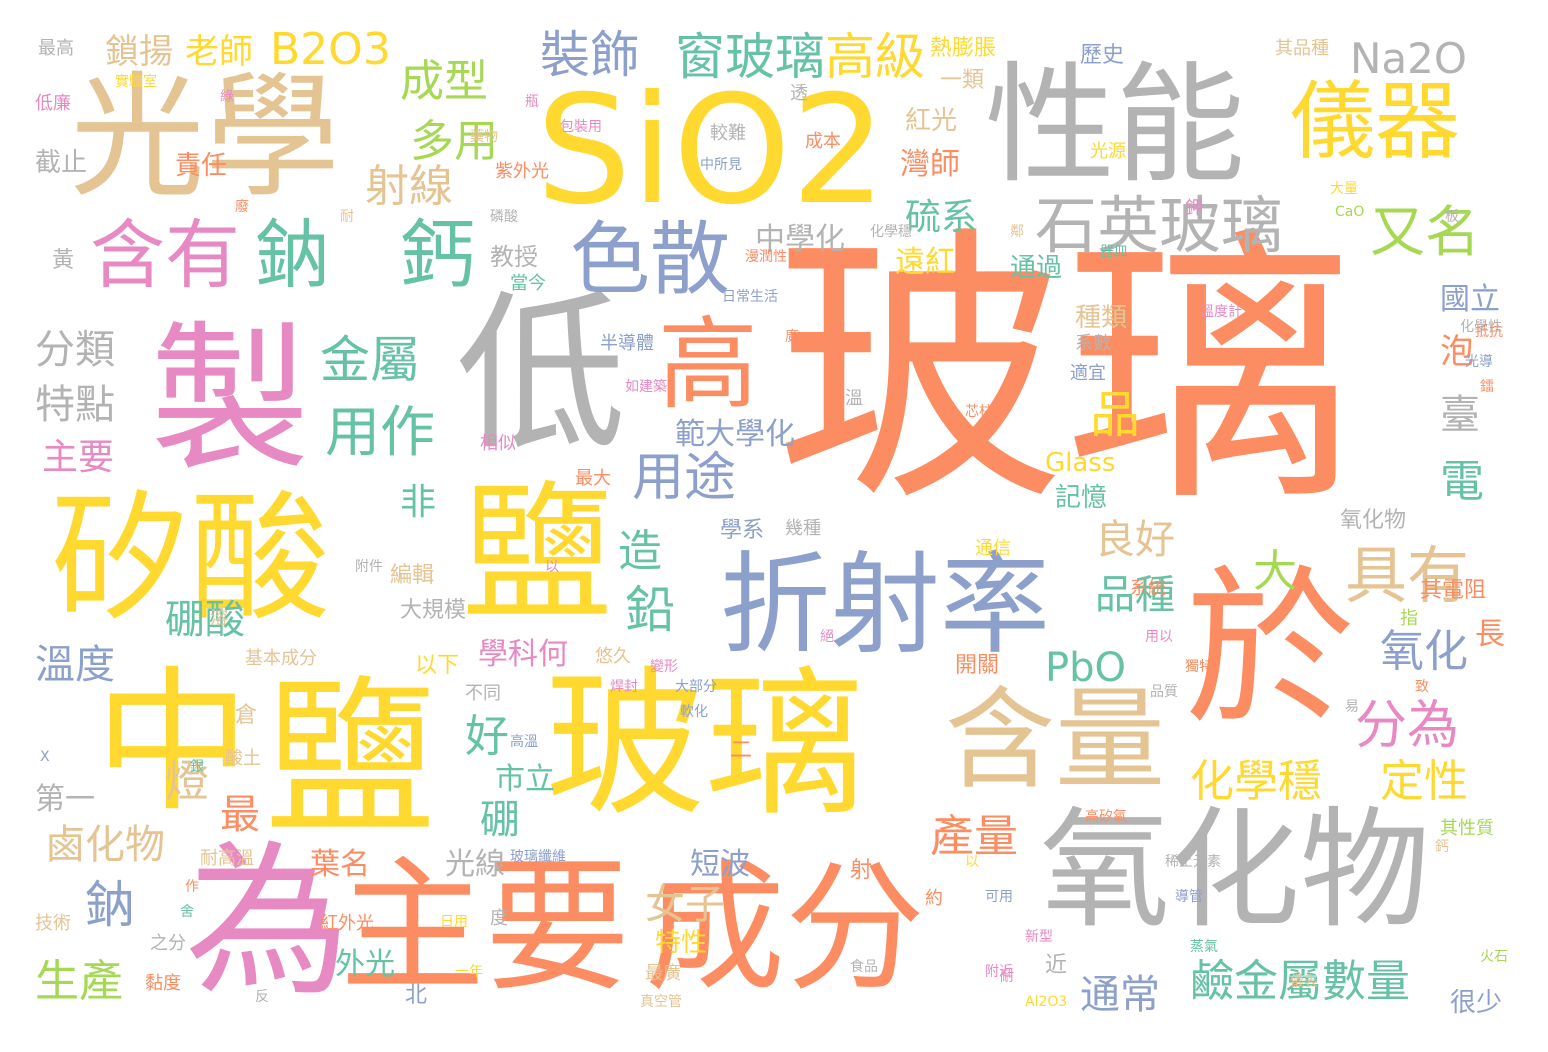  Describe the element at coordinates (875, 57) in the screenshot. I see `word: 高級` at that location.